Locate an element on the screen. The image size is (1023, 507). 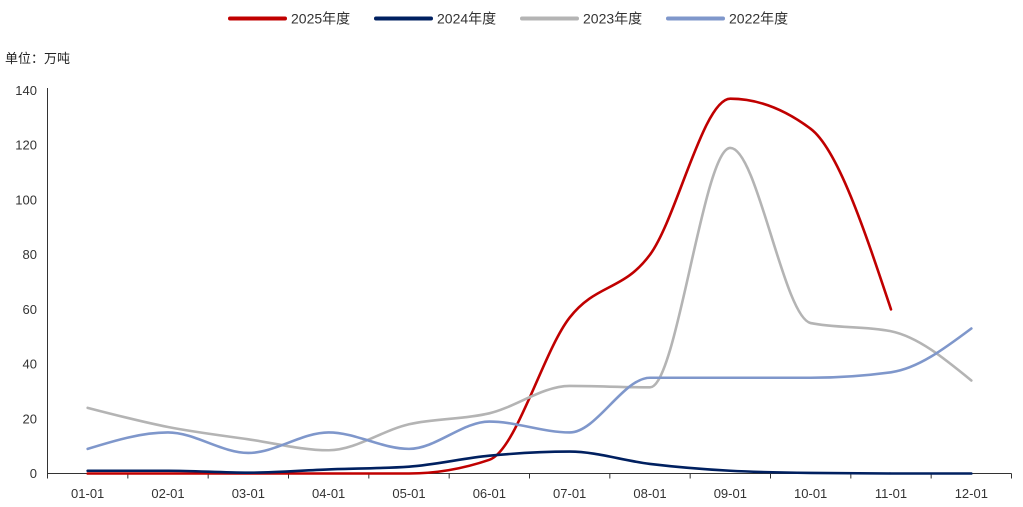
legend-item-2023: 2023年度 is located at coordinates (581, 19).